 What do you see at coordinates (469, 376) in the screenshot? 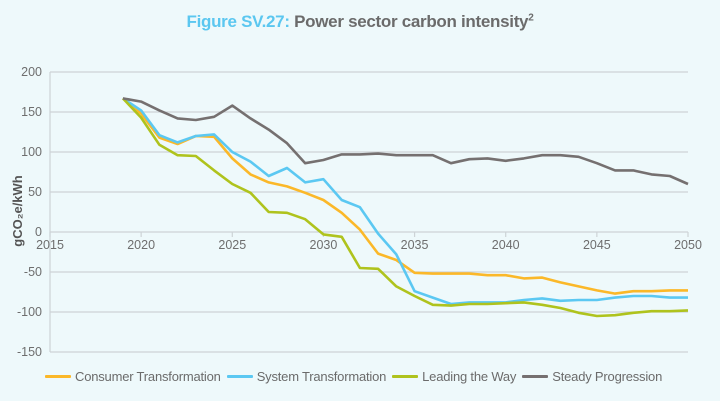
I see `legend-label: Leading the Way` at bounding box center [469, 376].